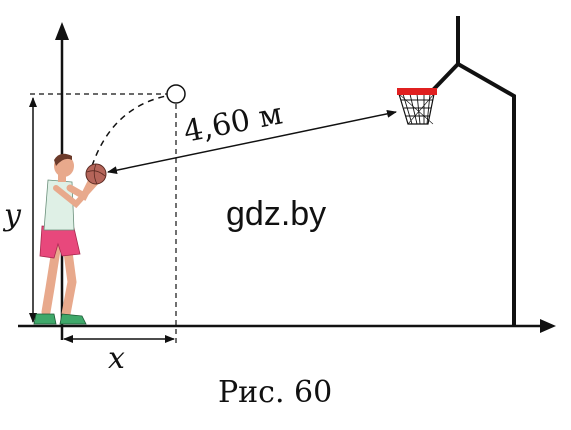 Image resolution: width=571 pixels, height=430 pixels. I want to click on vertical-axis-arrowhead, so click(62, 31).